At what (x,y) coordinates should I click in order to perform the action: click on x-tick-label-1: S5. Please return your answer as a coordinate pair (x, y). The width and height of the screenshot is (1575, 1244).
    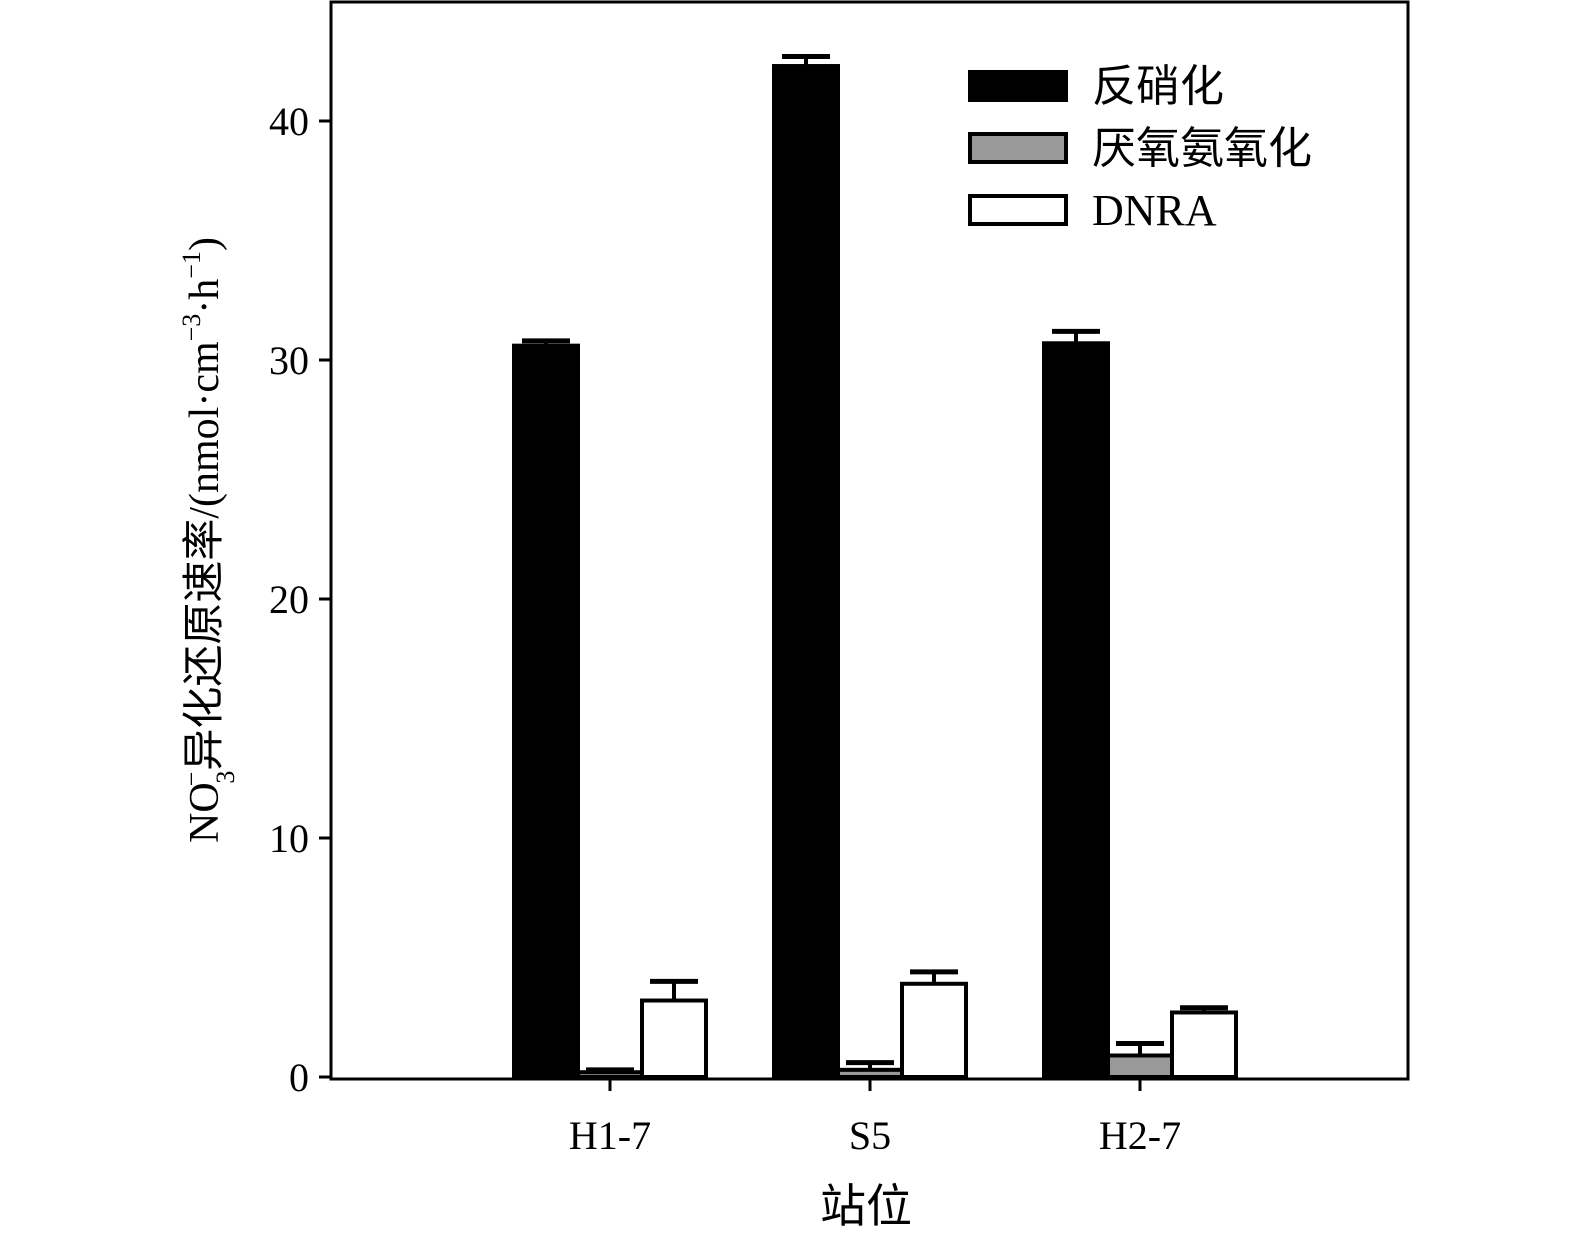
    Looking at the image, I should click on (870, 1135).